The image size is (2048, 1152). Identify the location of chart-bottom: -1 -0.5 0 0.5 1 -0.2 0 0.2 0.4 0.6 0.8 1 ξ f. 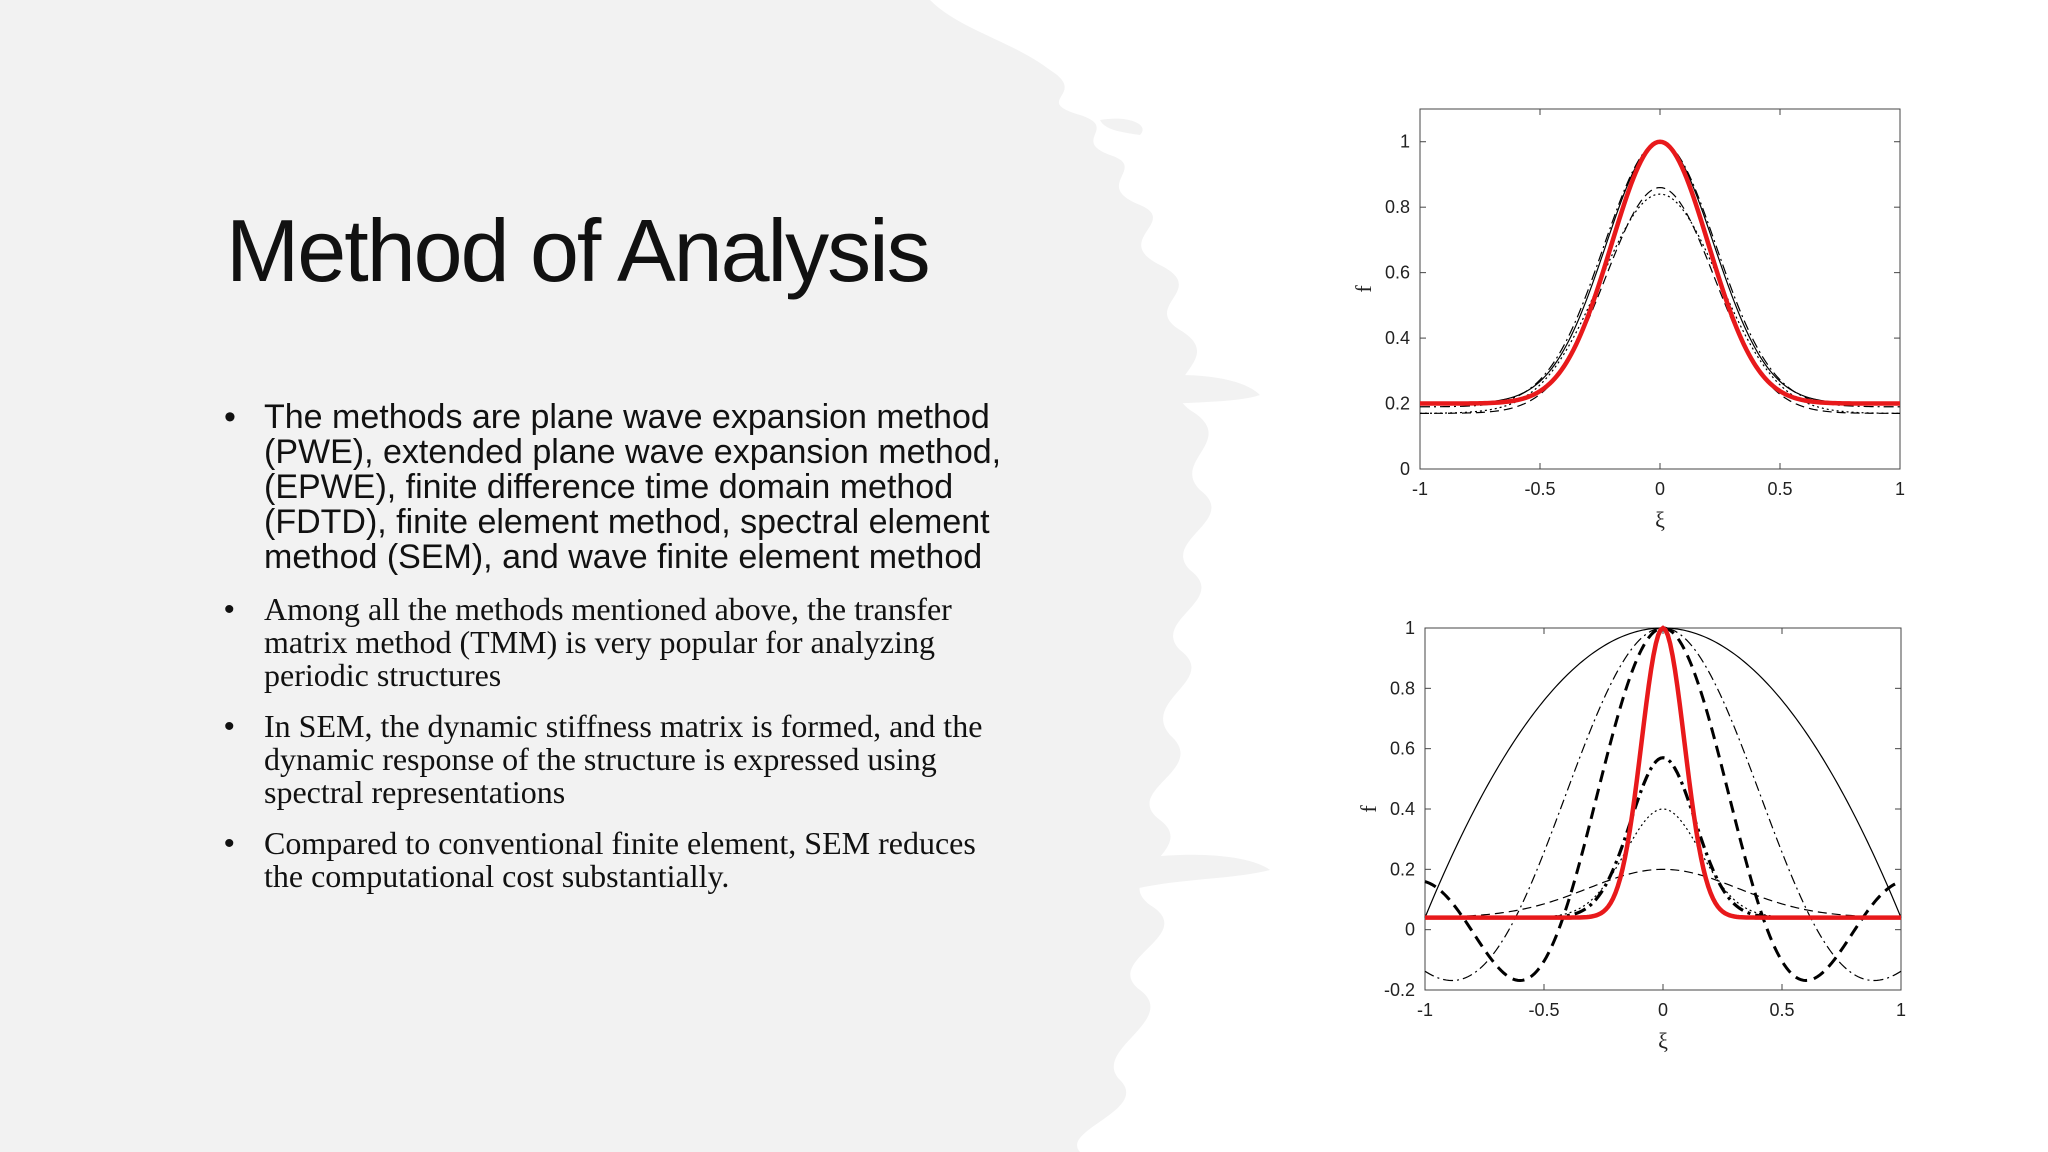
(1631, 835).